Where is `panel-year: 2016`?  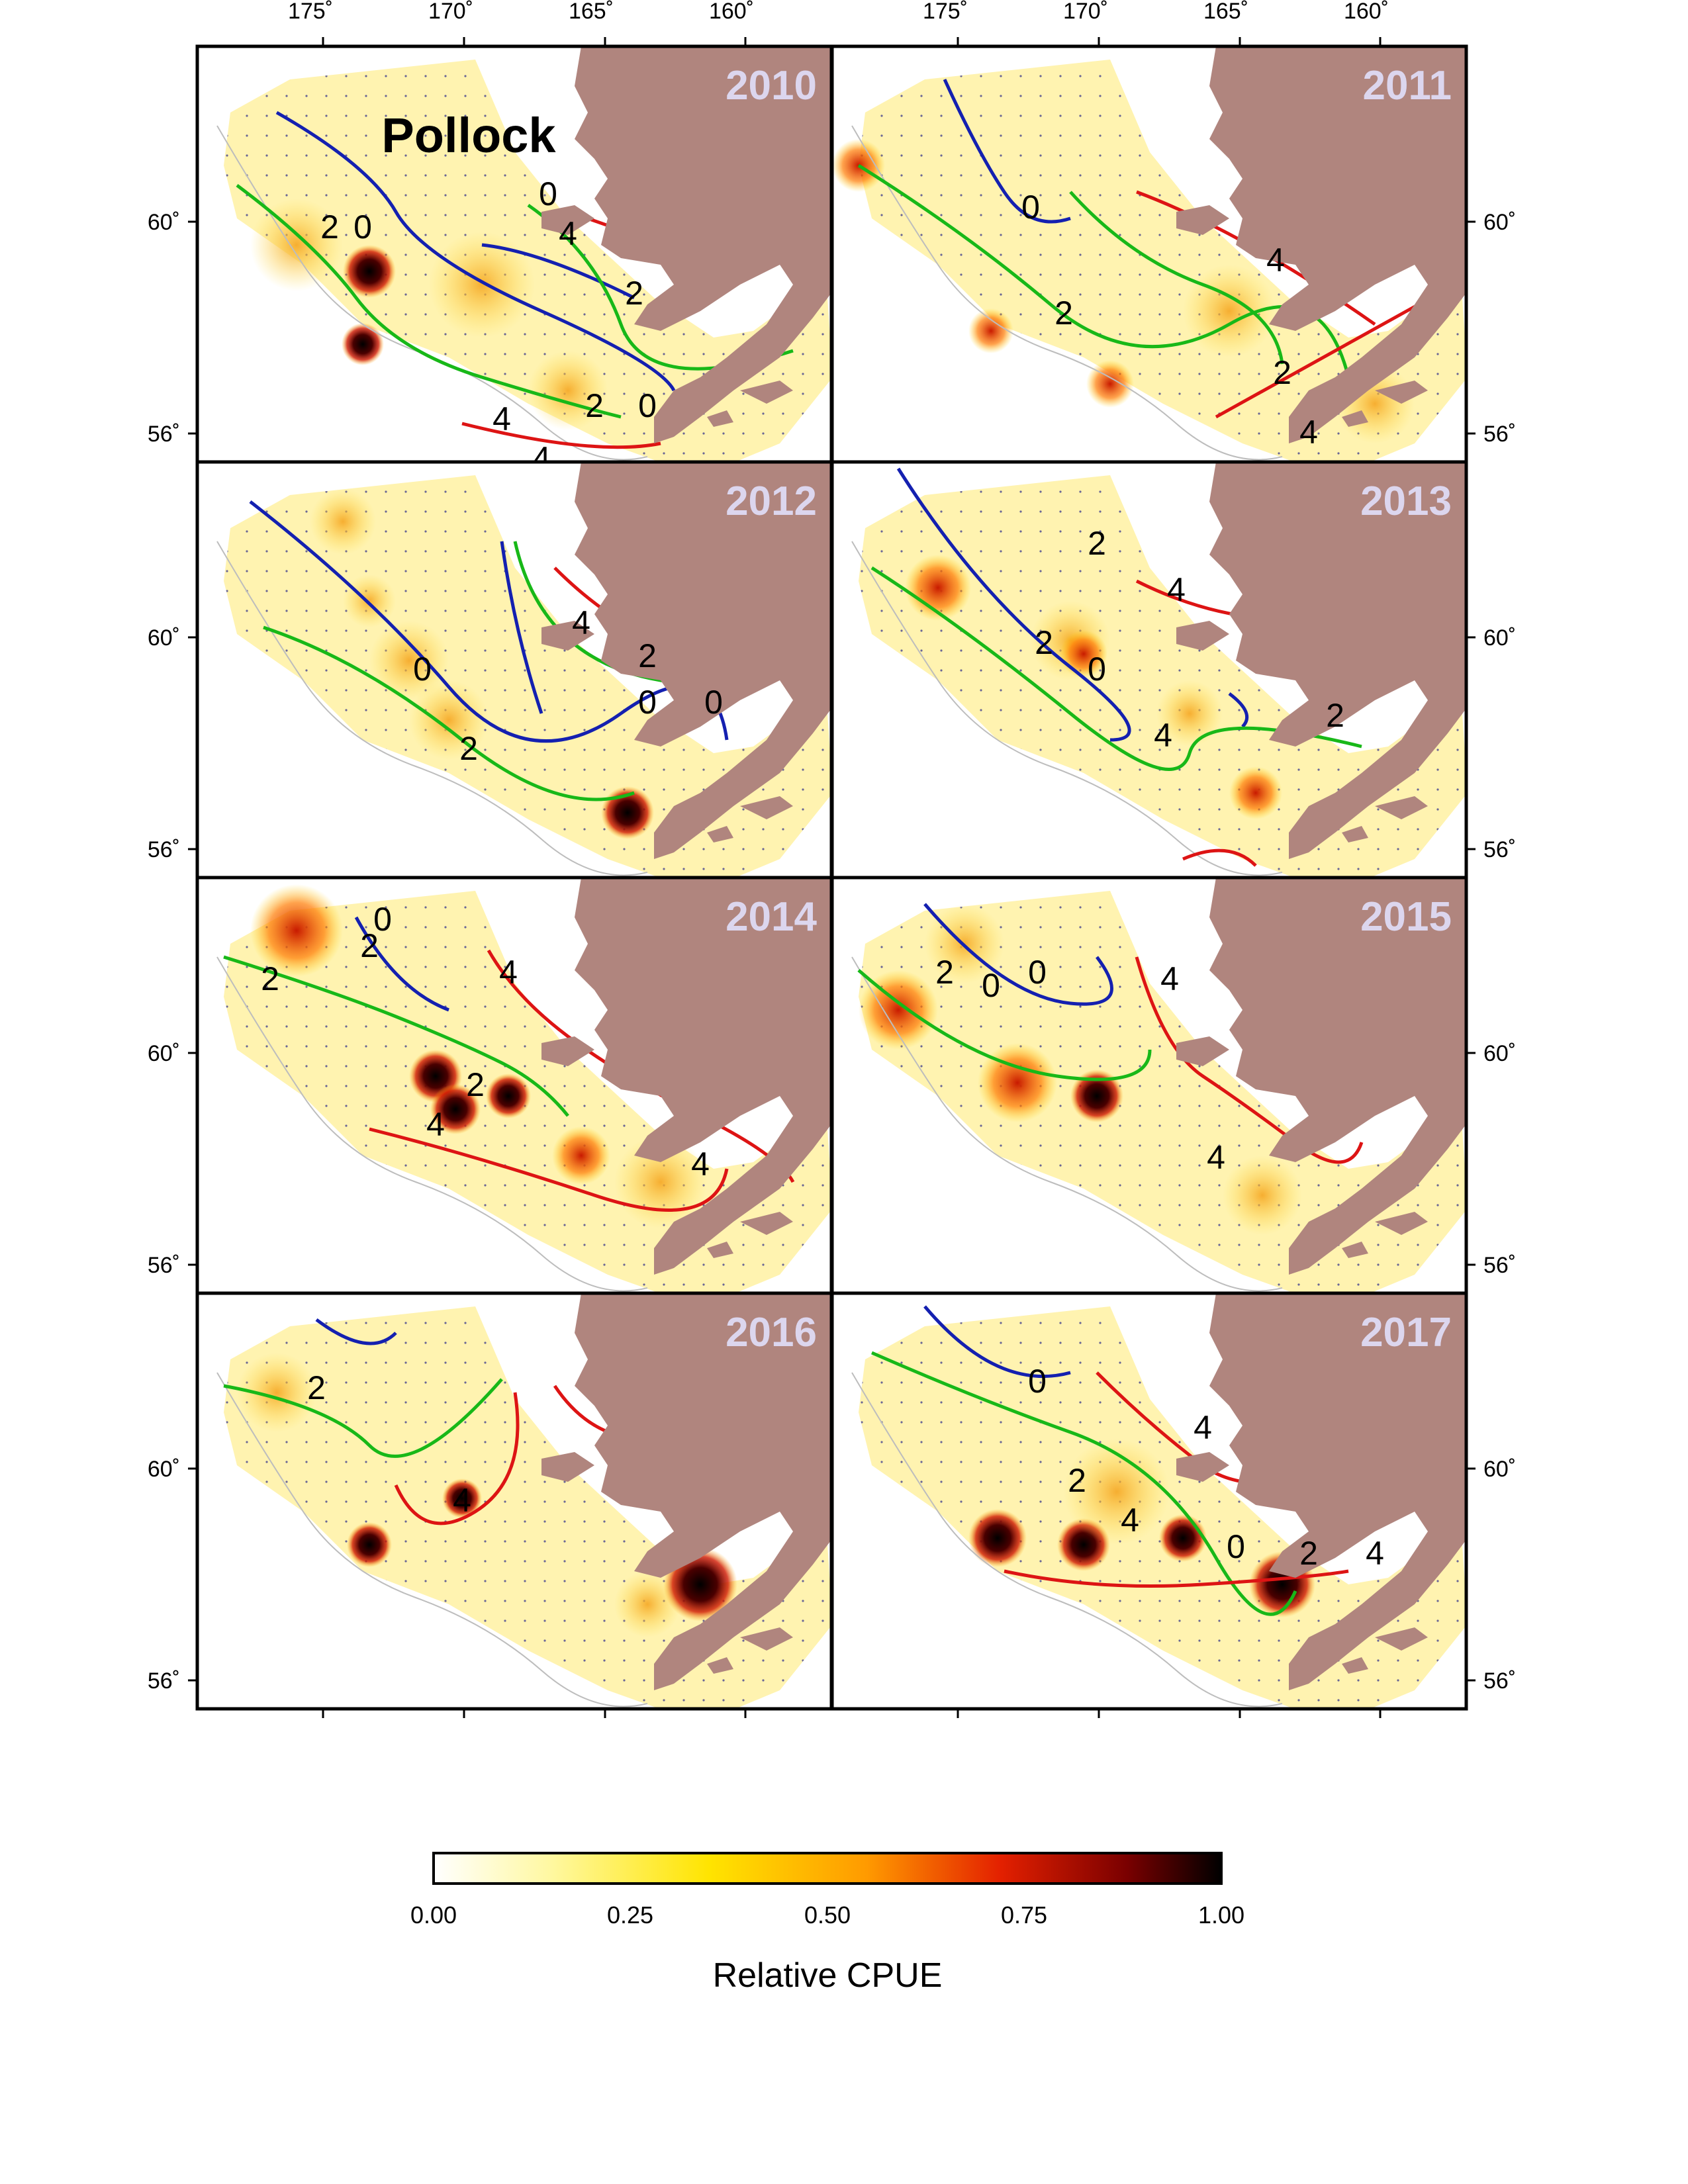 panel-year: 2016 is located at coordinates (771, 1332).